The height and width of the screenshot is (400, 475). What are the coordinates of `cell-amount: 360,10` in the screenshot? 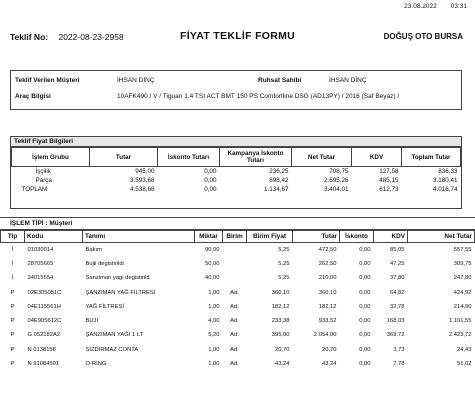 It's located at (327, 292).